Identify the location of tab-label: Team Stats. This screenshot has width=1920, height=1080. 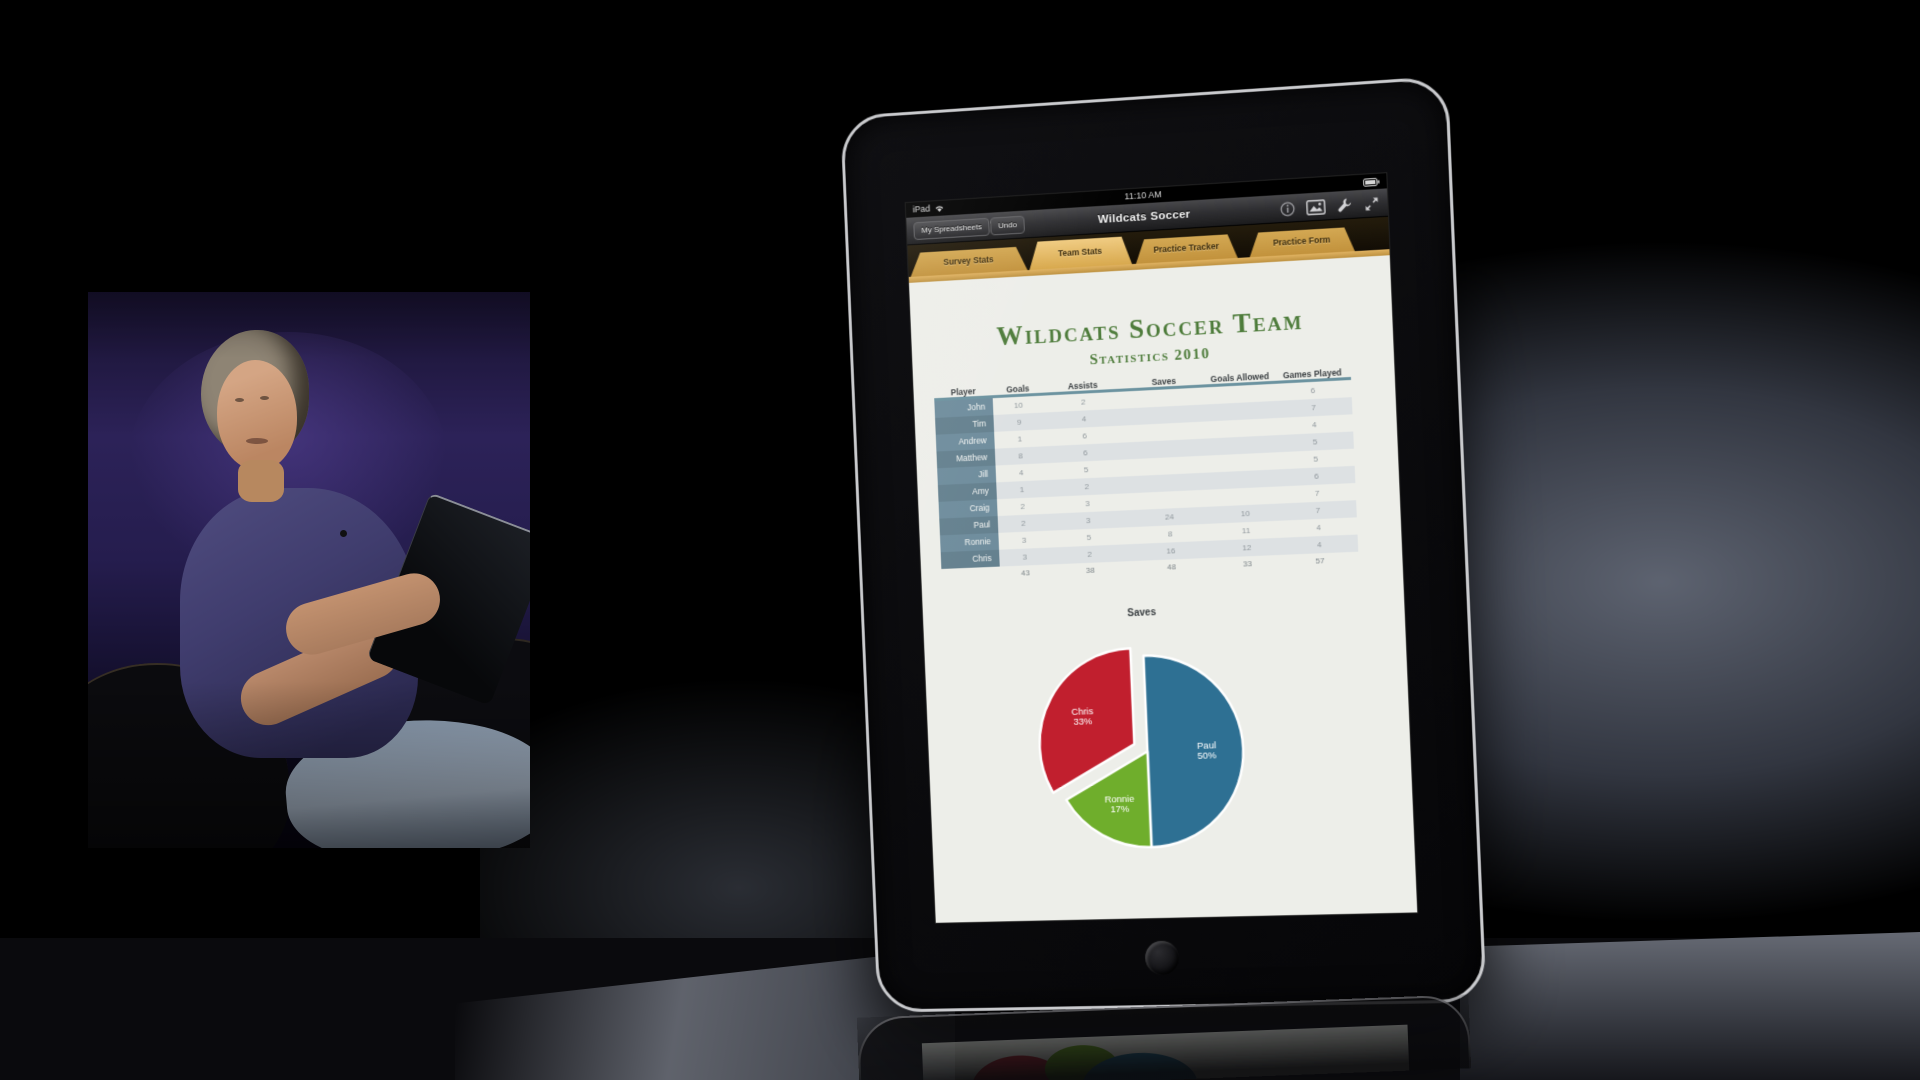
(1080, 252).